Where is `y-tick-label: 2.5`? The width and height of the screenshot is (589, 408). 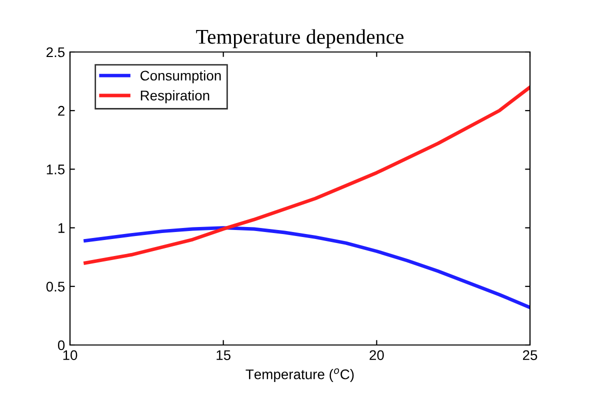
y-tick-label: 2.5 is located at coordinates (55, 52).